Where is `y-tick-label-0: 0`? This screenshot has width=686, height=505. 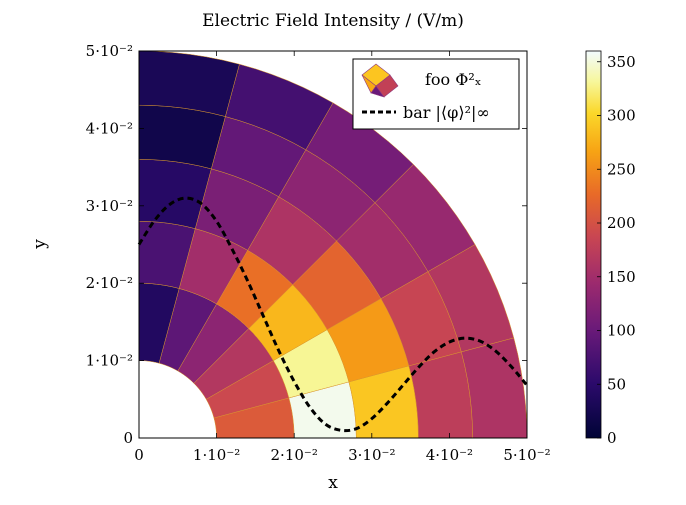
y-tick-label-0: 0 is located at coordinates (128, 438).